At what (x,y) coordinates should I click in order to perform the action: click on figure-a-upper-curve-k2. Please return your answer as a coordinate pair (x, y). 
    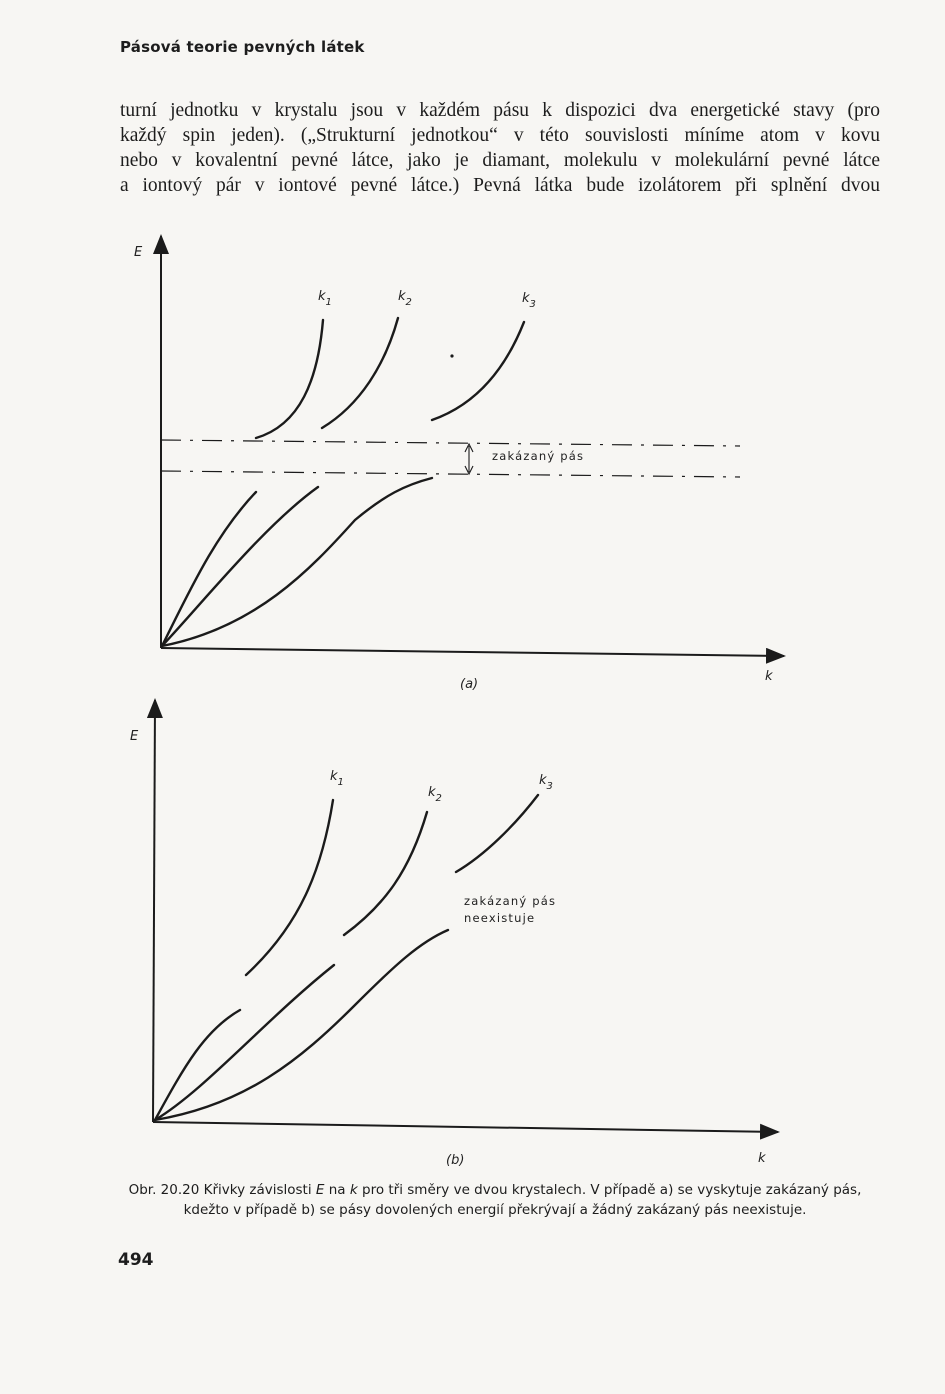
    Looking at the image, I should click on (360, 373).